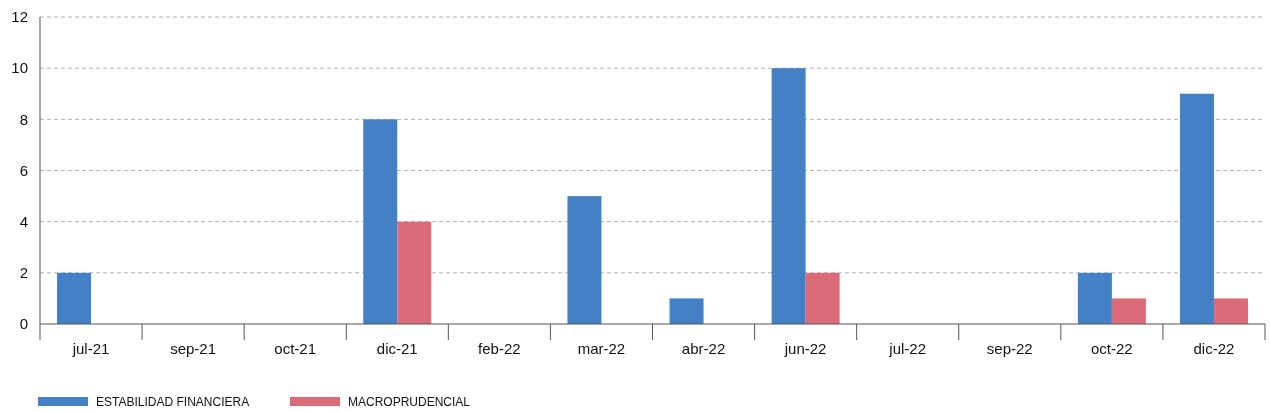 This screenshot has height=412, width=1270. Describe the element at coordinates (23, 170) in the screenshot. I see `y-tick-label: 6` at that location.